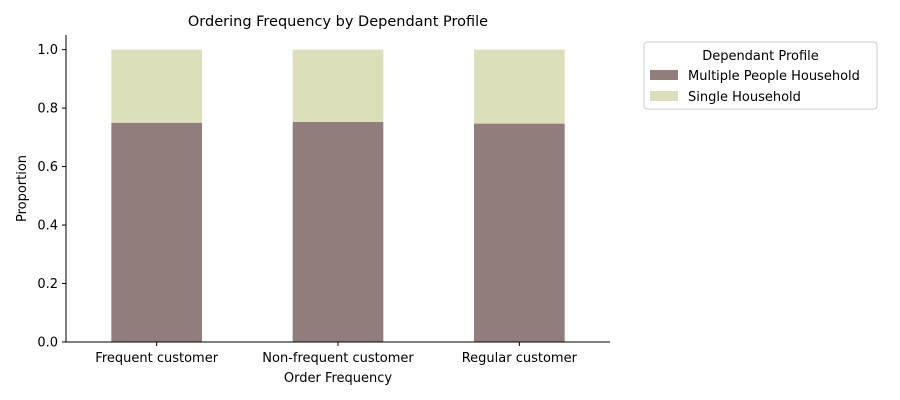 The height and width of the screenshot is (400, 900). Describe the element at coordinates (338, 358) in the screenshot. I see `x-tick-label: Non-frequent customer` at that location.